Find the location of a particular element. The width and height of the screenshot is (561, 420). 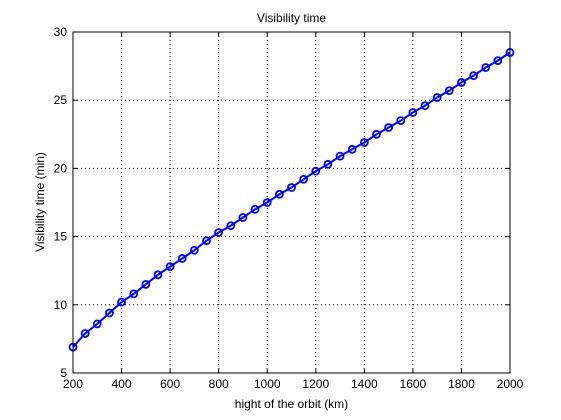

x-tick-label: 1400 is located at coordinates (364, 384).